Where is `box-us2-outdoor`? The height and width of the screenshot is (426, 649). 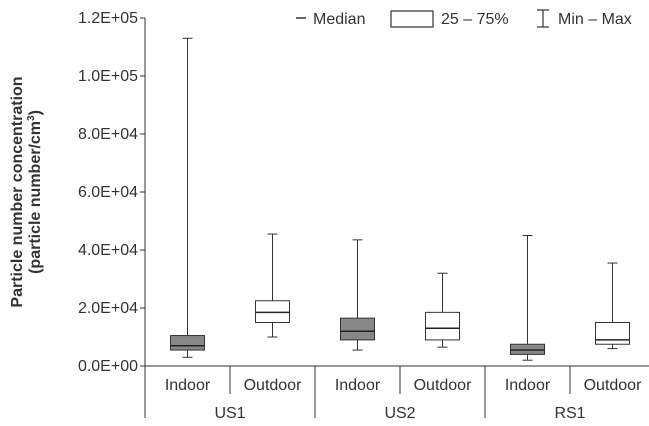
box-us2-outdoor is located at coordinates (442, 310).